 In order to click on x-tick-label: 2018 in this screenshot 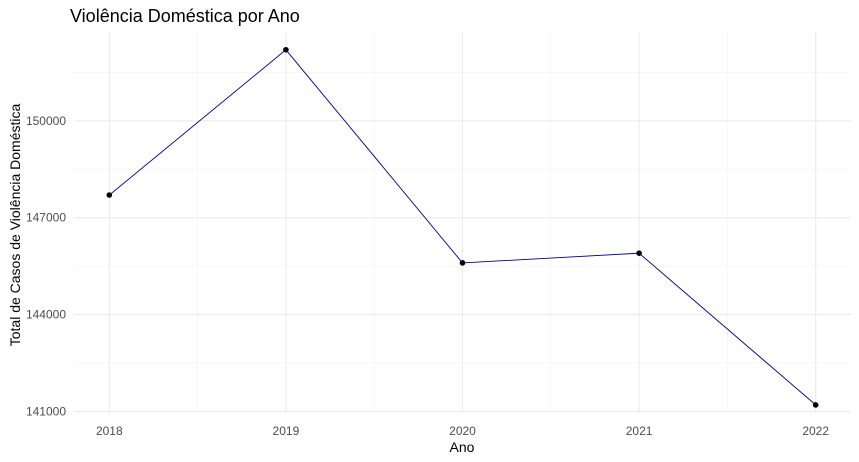, I will do `click(109, 431)`.